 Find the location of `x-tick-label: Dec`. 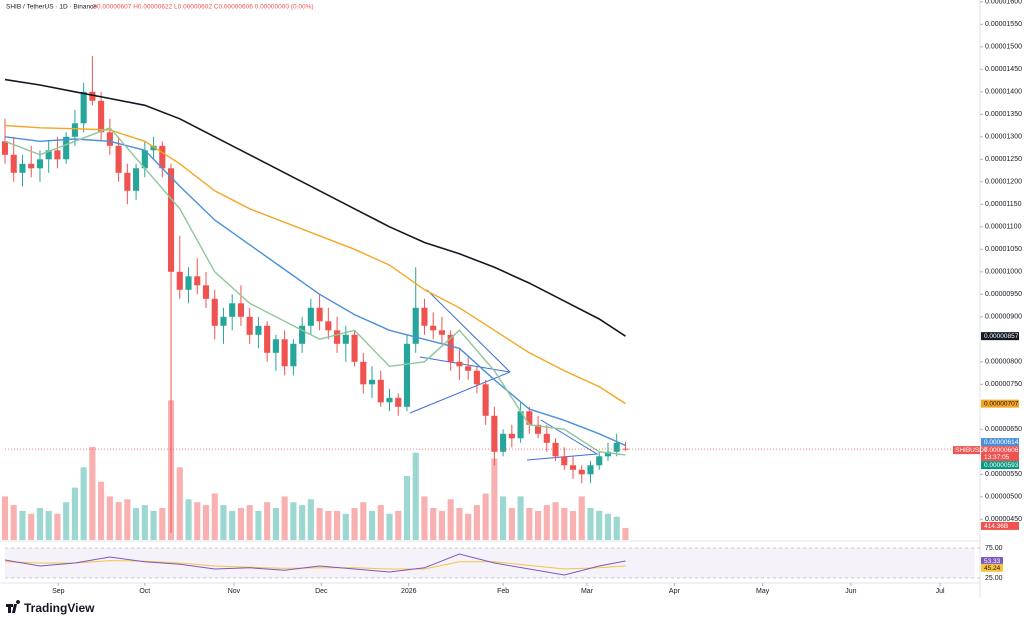

x-tick-label: Dec is located at coordinates (321, 591).